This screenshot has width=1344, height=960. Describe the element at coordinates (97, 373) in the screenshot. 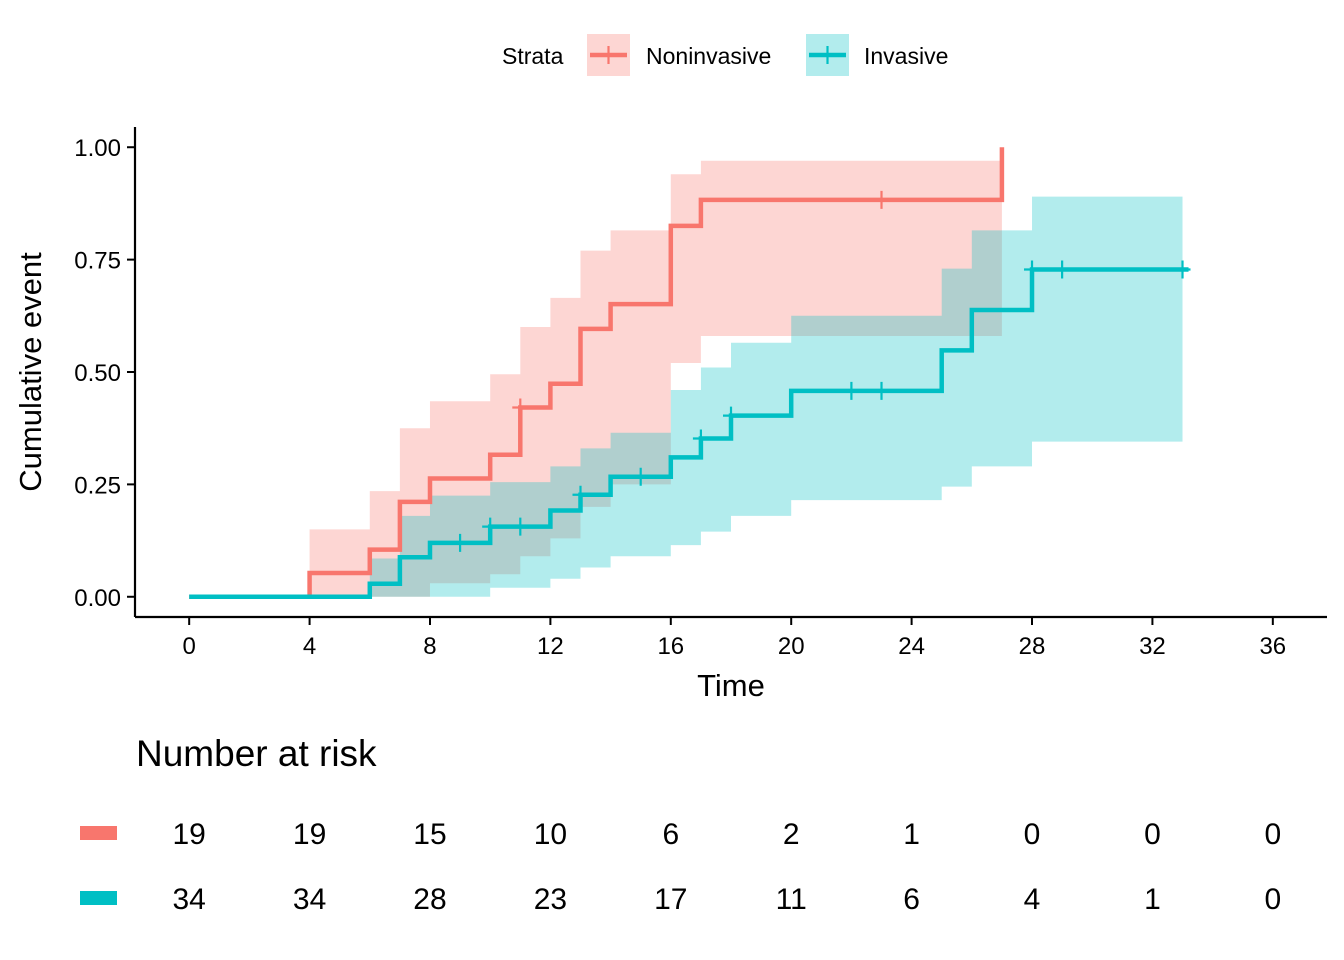

I see `y-tick-label: 0.50` at that location.